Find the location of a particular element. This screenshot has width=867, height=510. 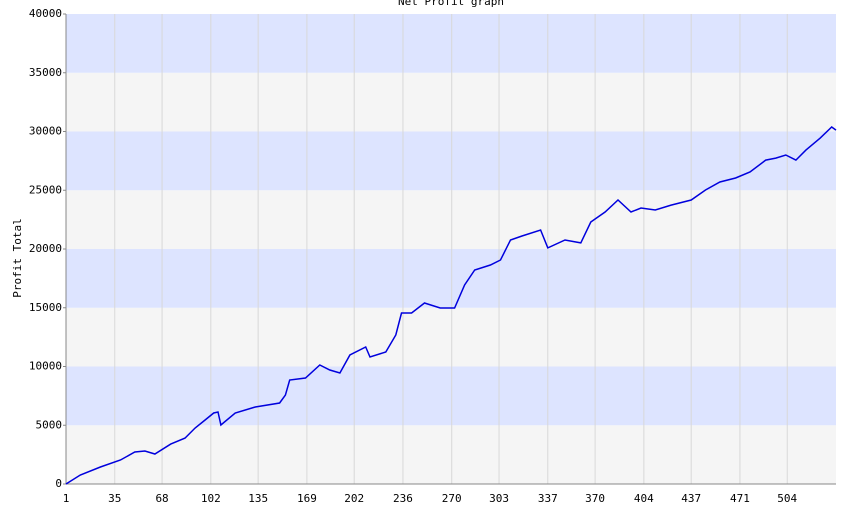

x-tick-label: 202 is located at coordinates (354, 498).